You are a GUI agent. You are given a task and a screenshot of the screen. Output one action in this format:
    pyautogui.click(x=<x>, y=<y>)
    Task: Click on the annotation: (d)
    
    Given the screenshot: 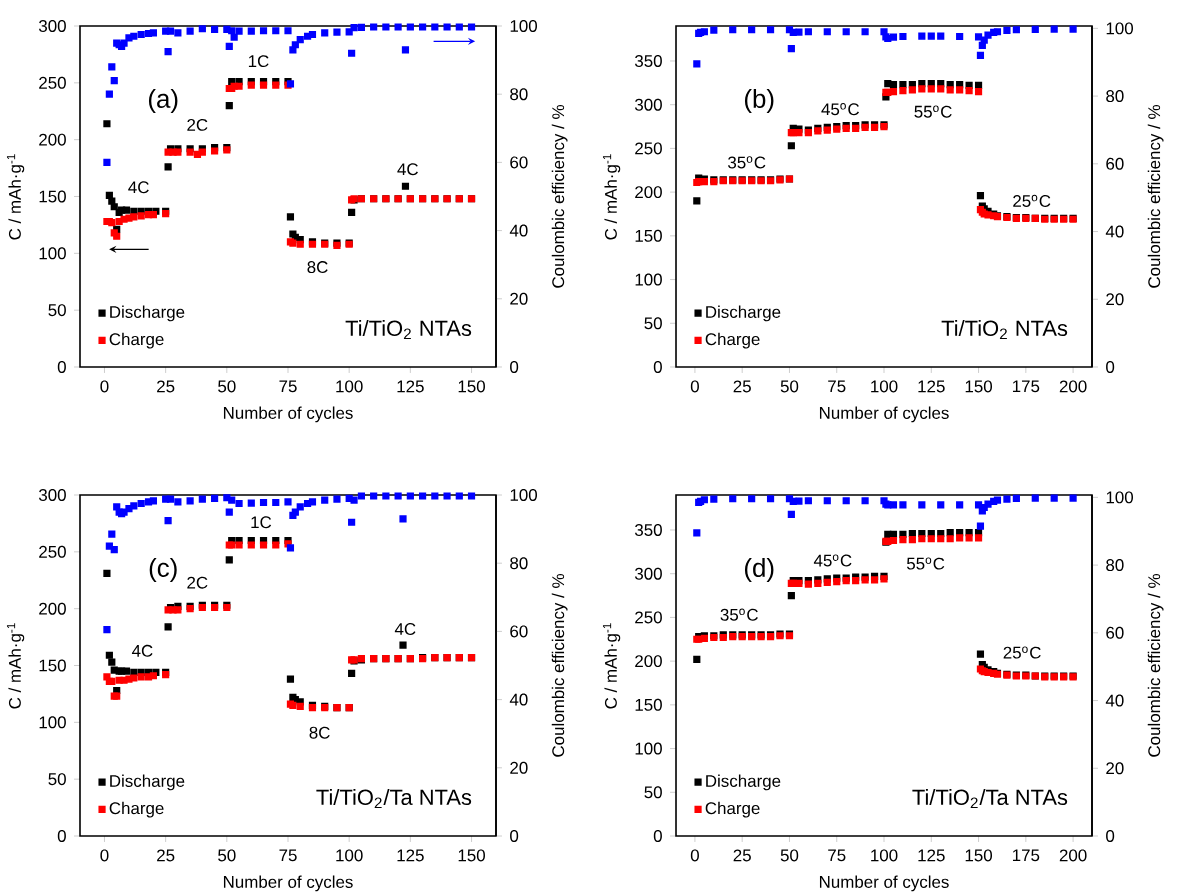 What is the action you would take?
    pyautogui.click(x=759, y=570)
    